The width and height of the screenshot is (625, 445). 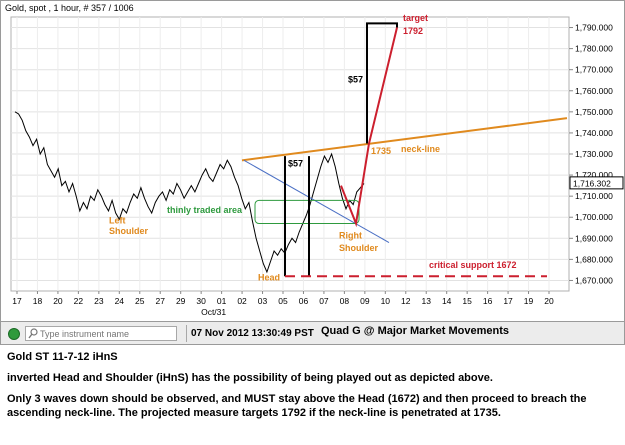 What do you see at coordinates (594, 259) in the screenshot?
I see `y-tick-label: 1,680.000` at bounding box center [594, 259].